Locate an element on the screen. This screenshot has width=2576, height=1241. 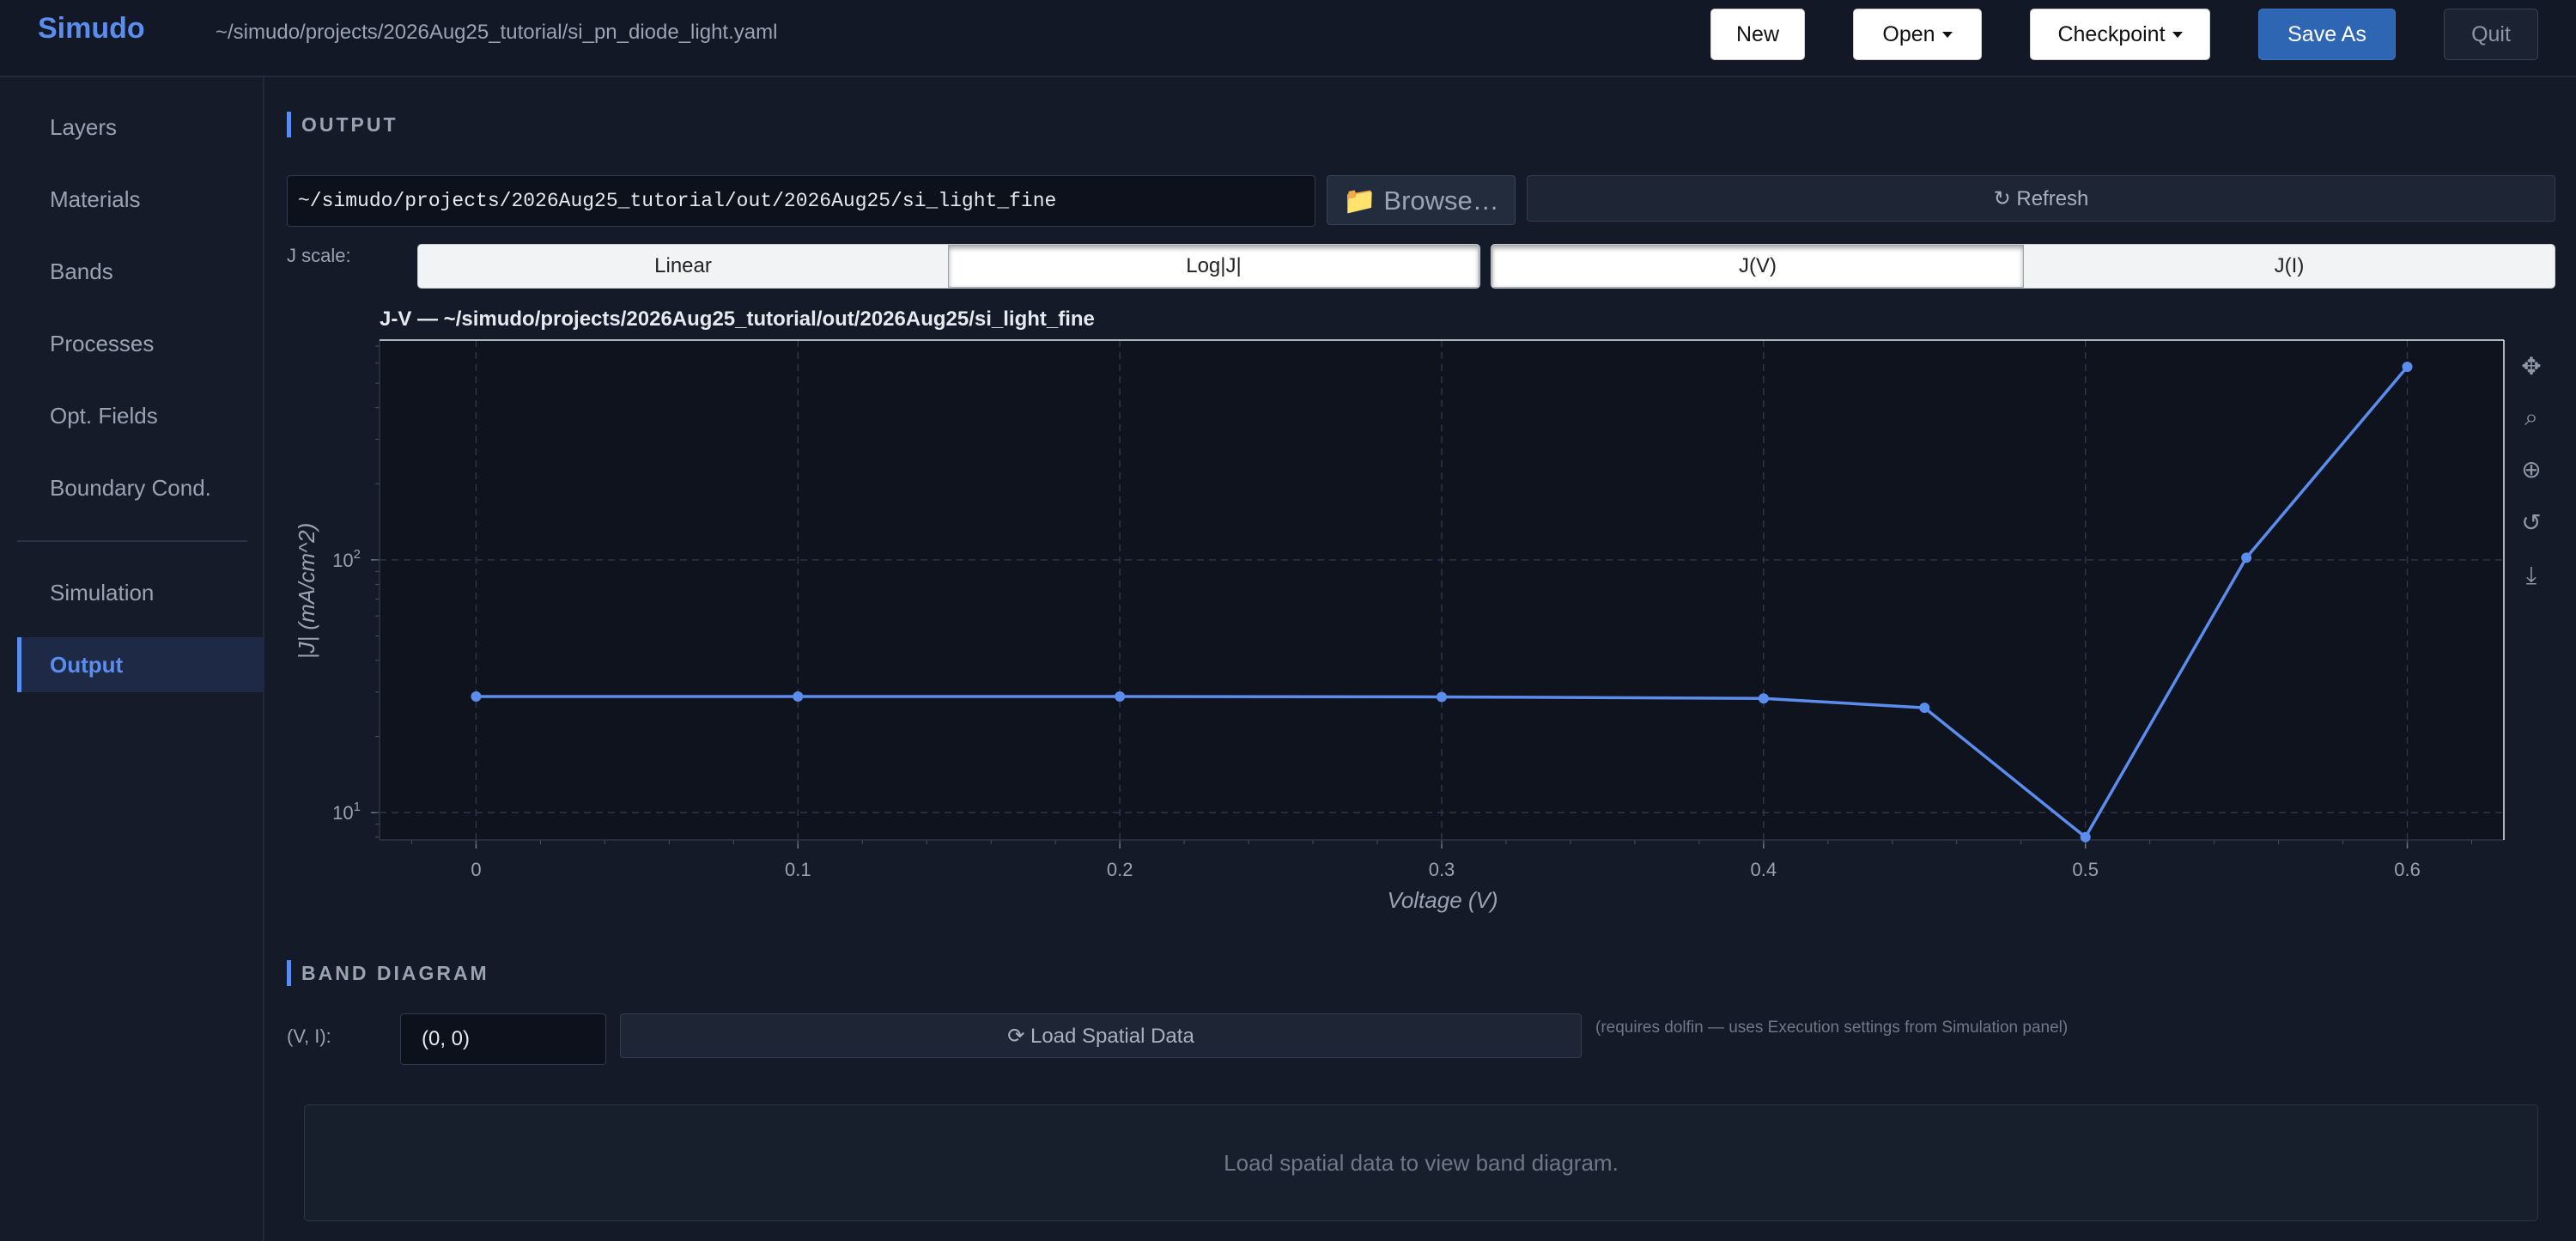
scale-option-log: Log|J| is located at coordinates (1213, 266).